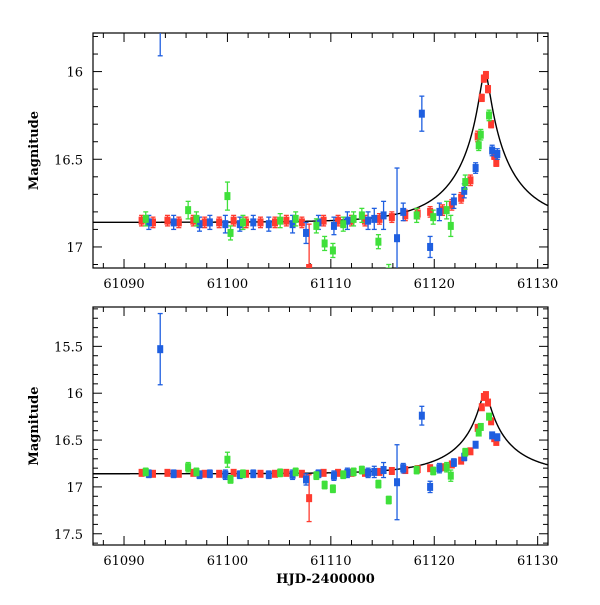 The height and width of the screenshot is (605, 600). Describe the element at coordinates (68, 160) in the screenshot. I see `y-tick-label: 16.5` at that location.